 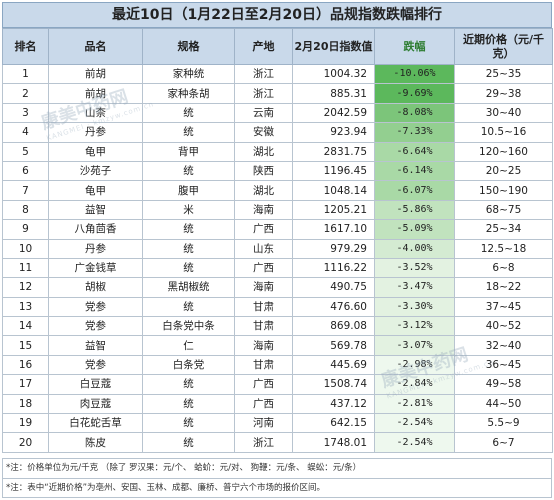 I want to click on cell-price: 25~35, so click(x=503, y=74).